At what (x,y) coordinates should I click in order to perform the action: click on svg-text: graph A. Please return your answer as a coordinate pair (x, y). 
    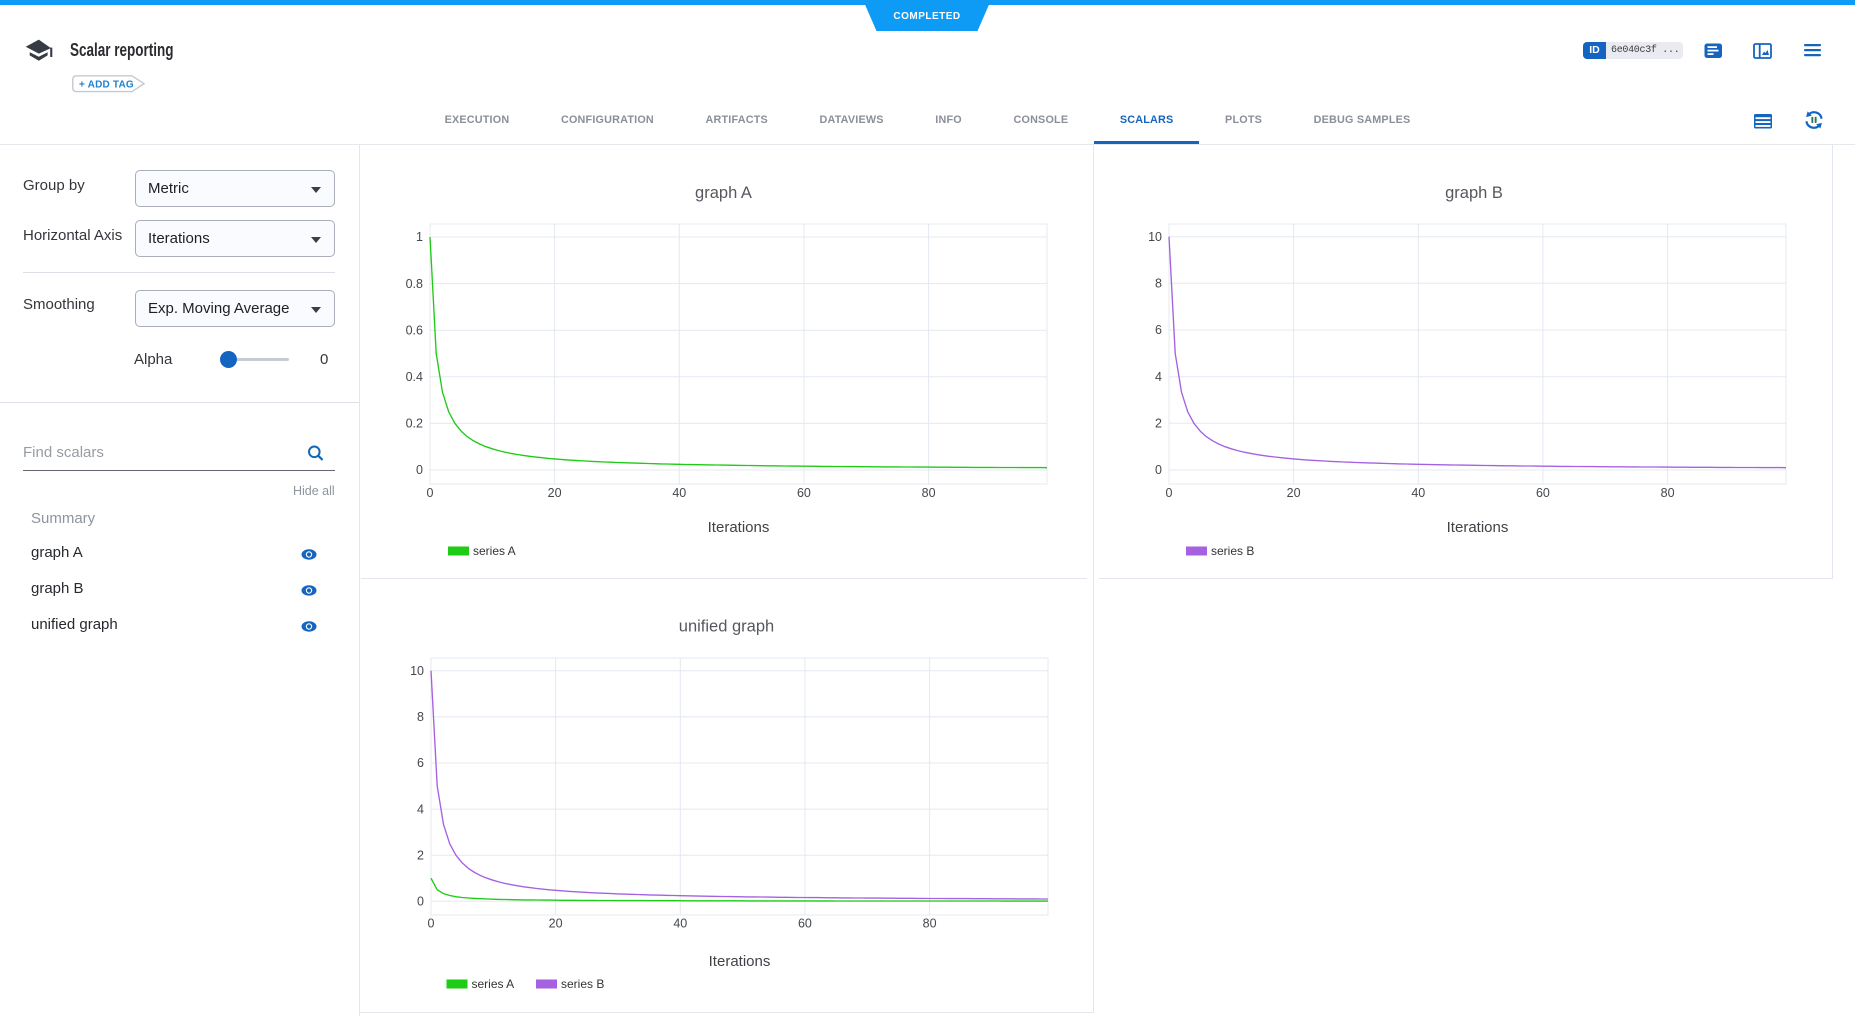
    Looking at the image, I should click on (723, 193).